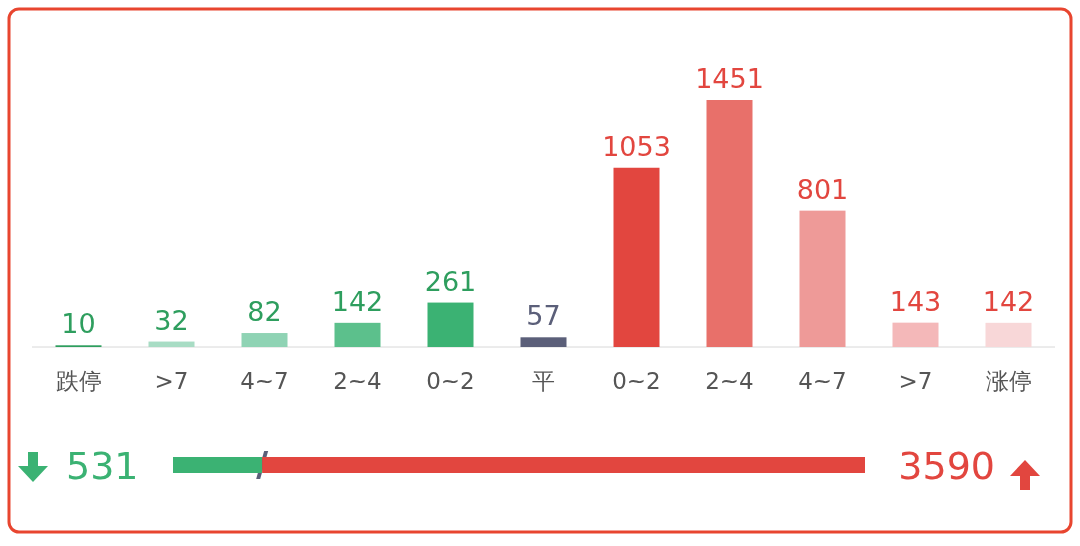  I want to click on data-label: 801, so click(822, 189).